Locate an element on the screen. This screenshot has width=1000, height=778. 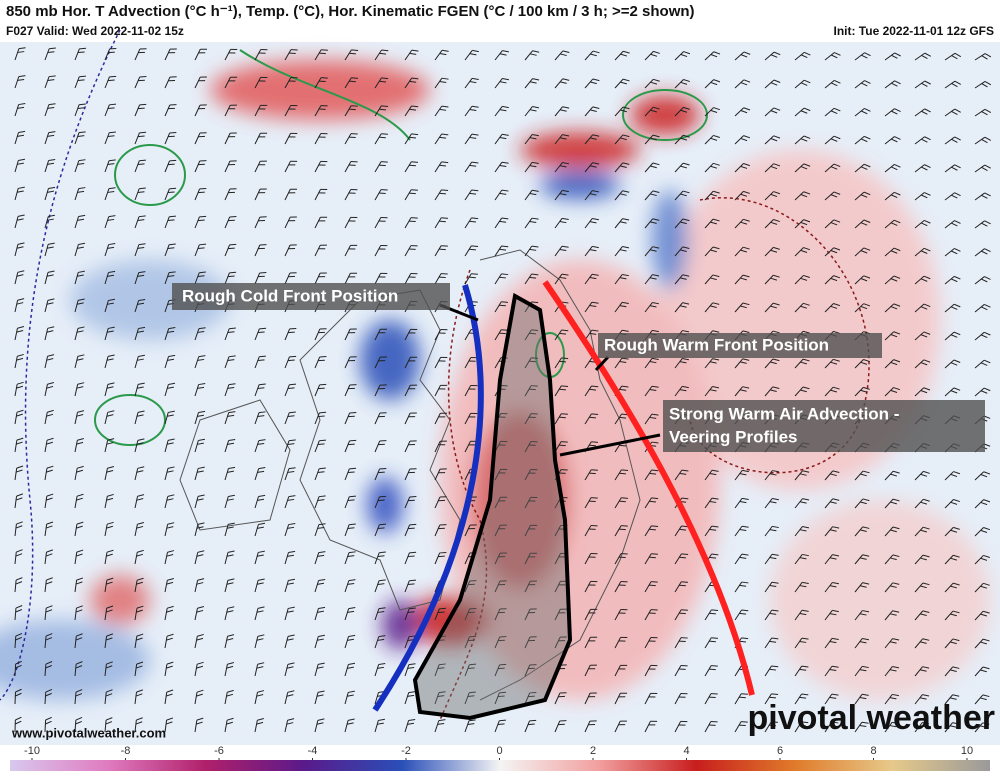
valid-time: F027 Valid: Wed 2022-11-02 15z is located at coordinates (95, 31).